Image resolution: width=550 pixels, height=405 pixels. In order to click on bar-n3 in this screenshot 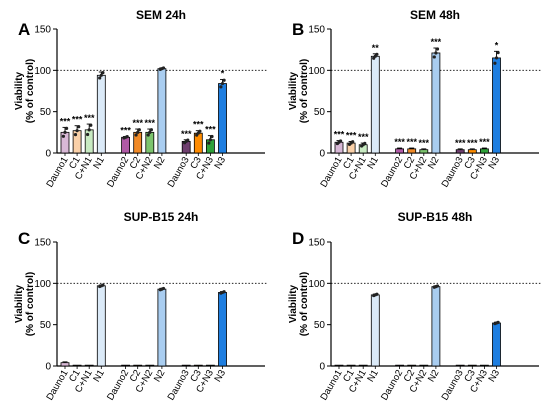, I will do `click(222, 118)`.